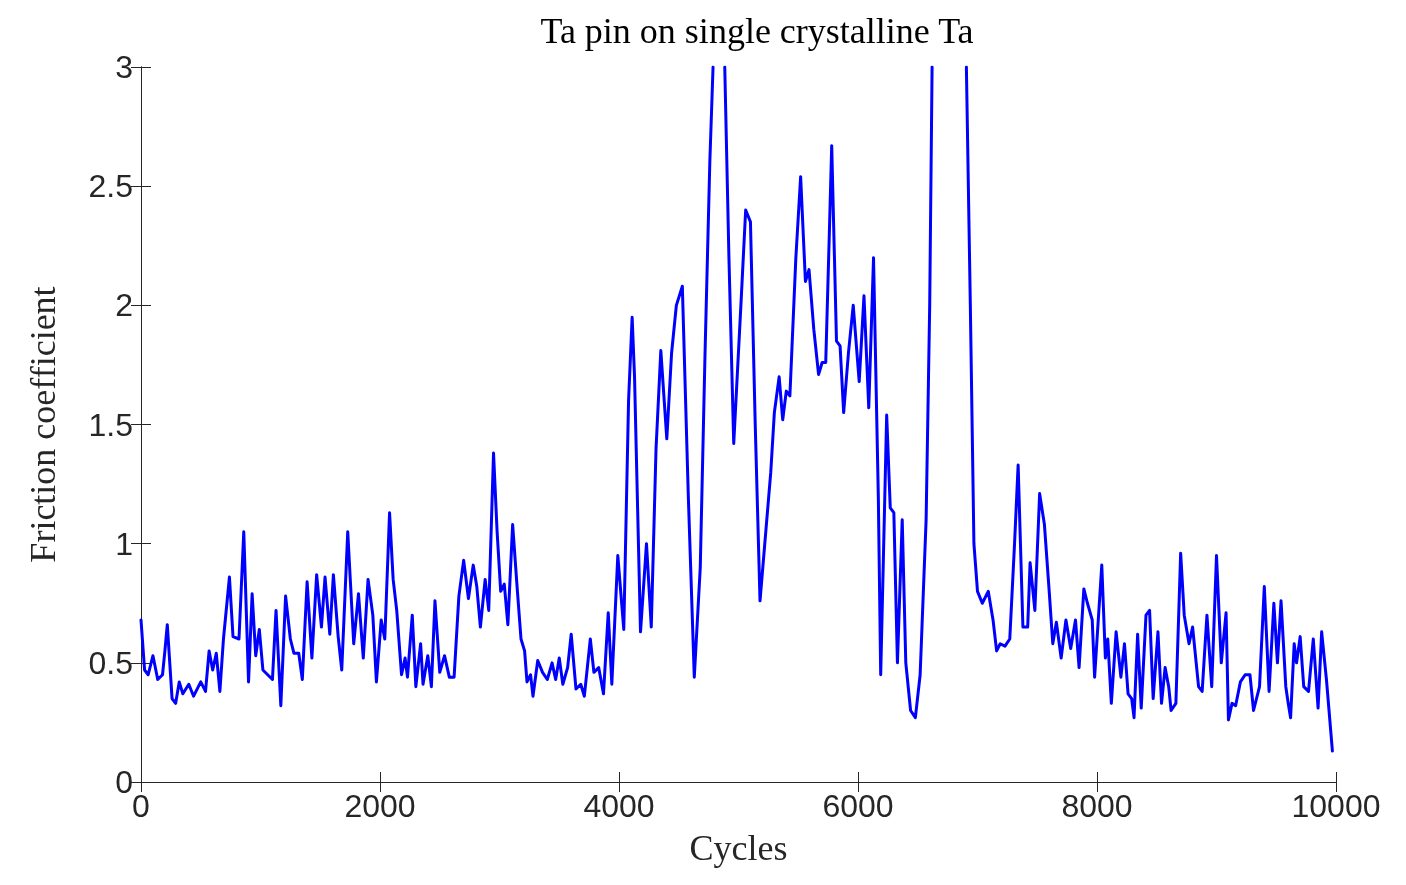 This screenshot has height=885, width=1406. What do you see at coordinates (380, 806) in the screenshot?
I see `x-tick-label: 2000` at bounding box center [380, 806].